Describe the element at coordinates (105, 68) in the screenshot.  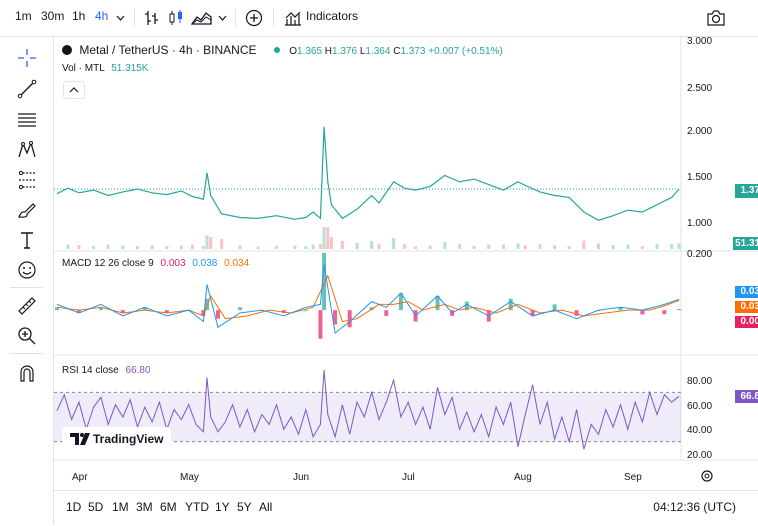
I see `volume-legend: Vol · MTL 51.315K` at that location.